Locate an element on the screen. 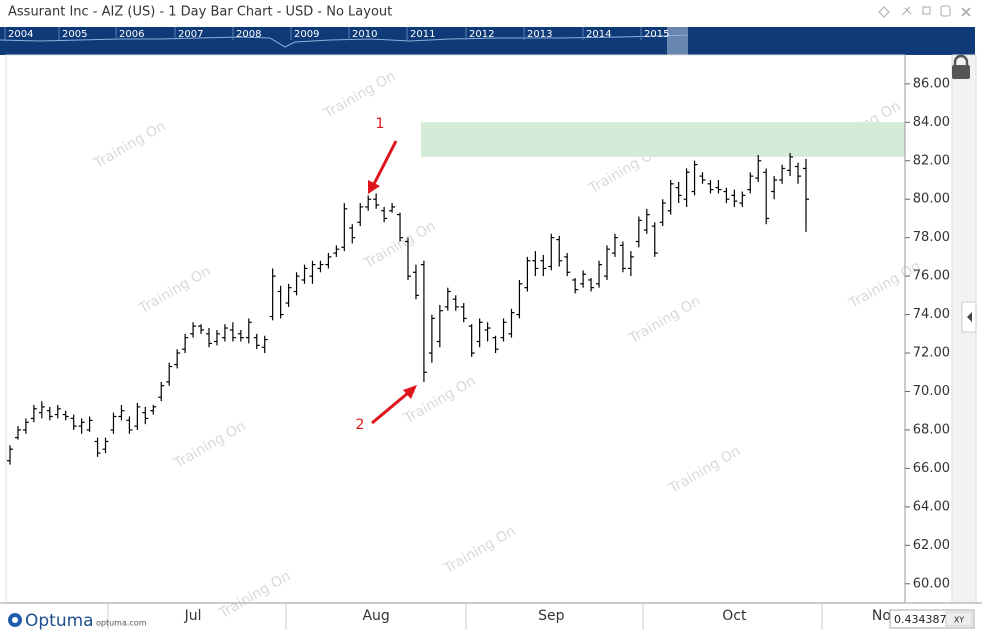 Image resolution: width=982 pixels, height=635 pixels. y-tick-label: 84.00 is located at coordinates (931, 122).